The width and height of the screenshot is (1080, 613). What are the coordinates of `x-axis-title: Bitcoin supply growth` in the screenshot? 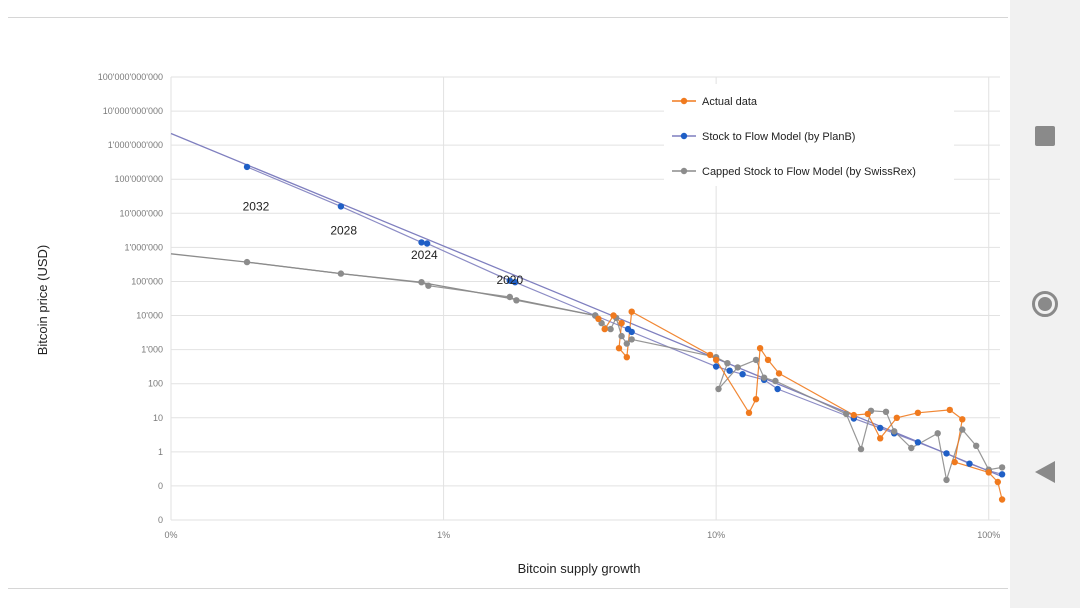 It's located at (579, 568).